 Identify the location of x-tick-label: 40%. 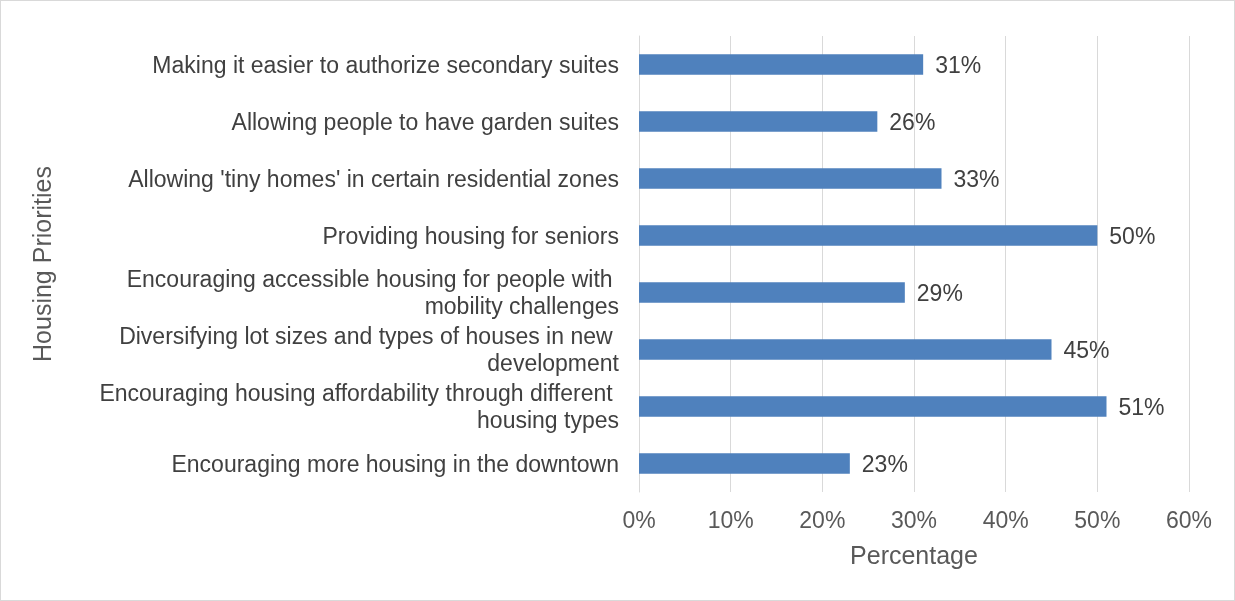
(1005, 519).